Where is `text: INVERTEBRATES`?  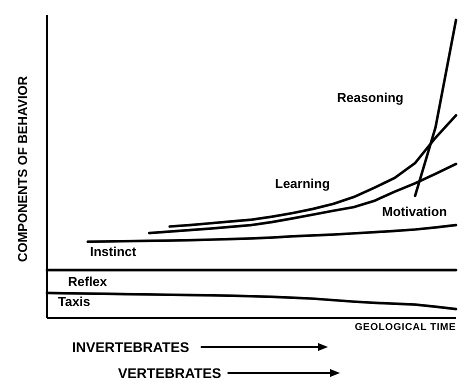
text: INVERTEBRATES is located at coordinates (131, 347).